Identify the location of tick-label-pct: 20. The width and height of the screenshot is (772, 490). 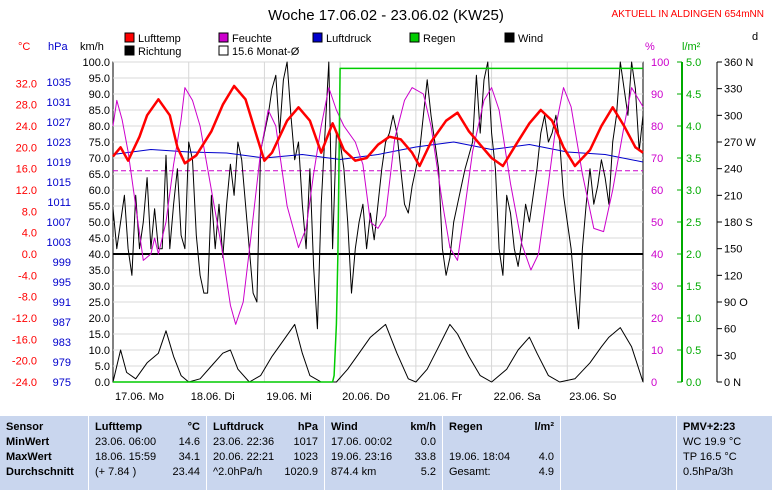
(657, 319).